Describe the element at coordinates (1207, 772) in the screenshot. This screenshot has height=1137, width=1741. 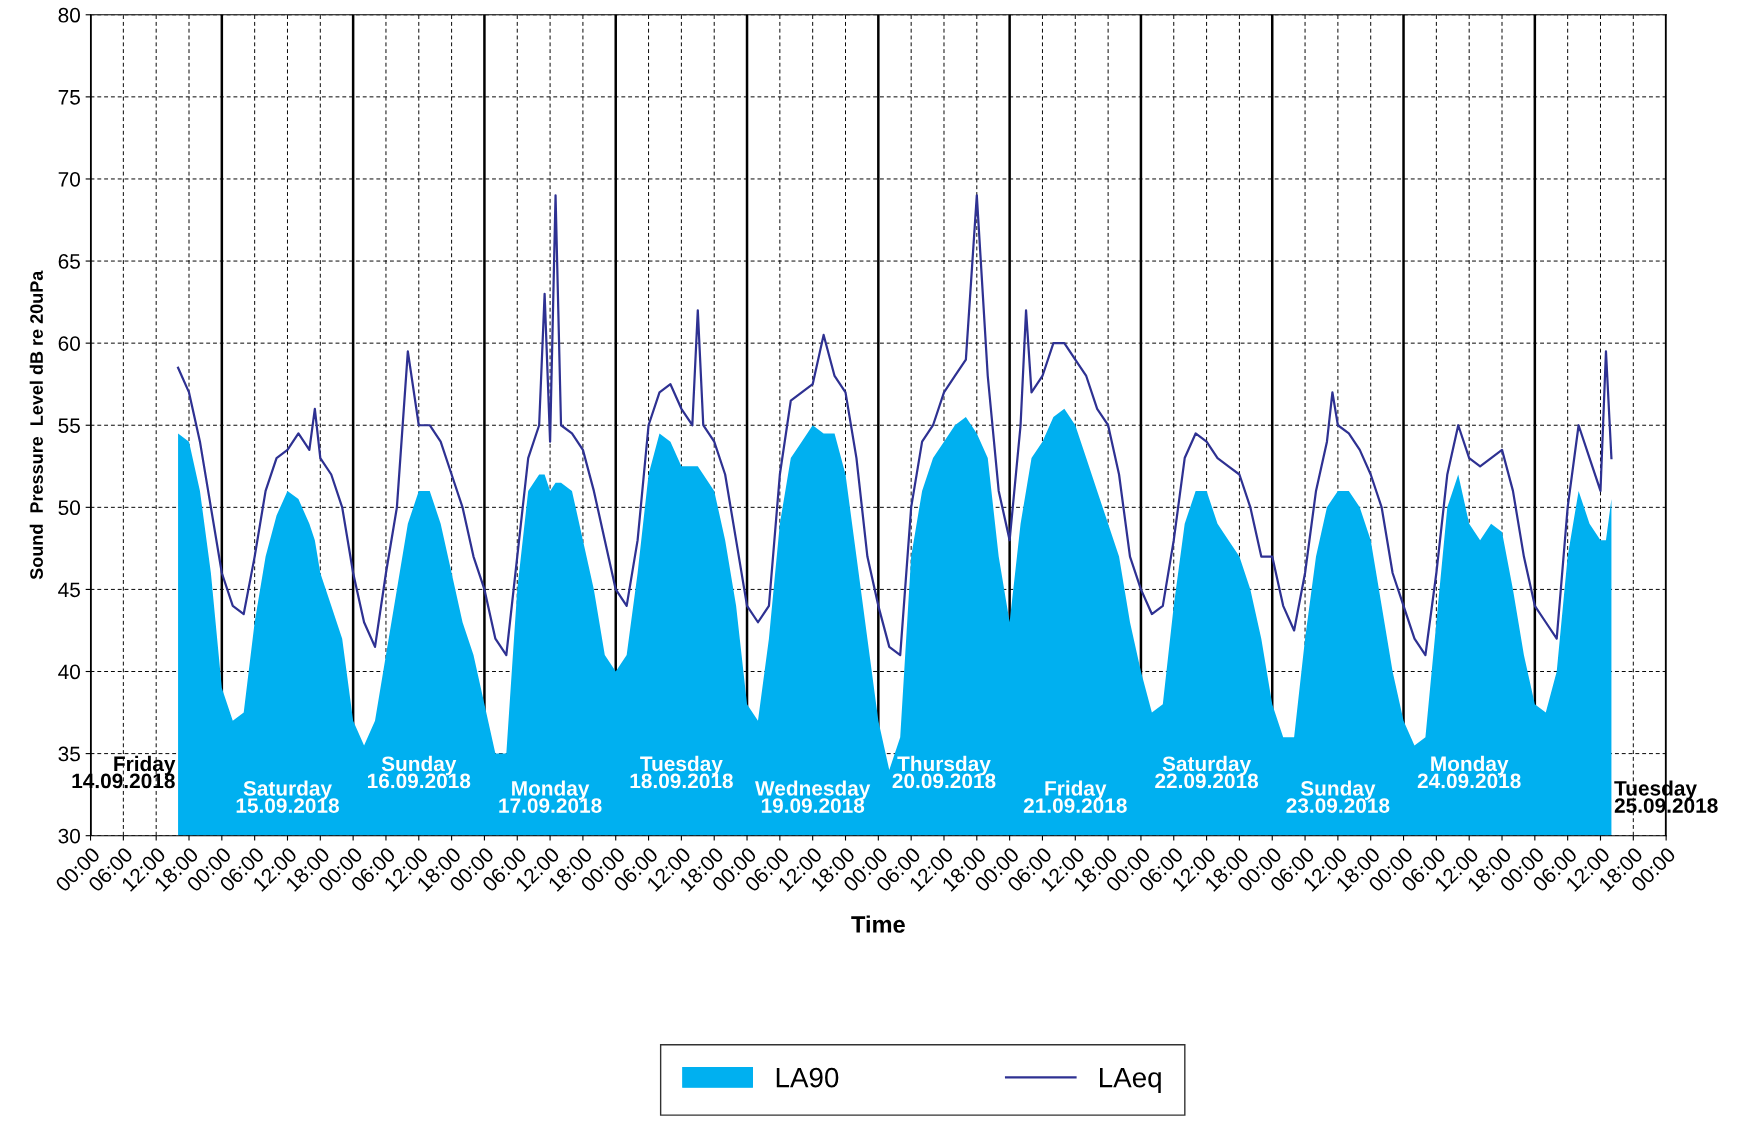
I see `annotation: Saturday 22.09.2018` at that location.